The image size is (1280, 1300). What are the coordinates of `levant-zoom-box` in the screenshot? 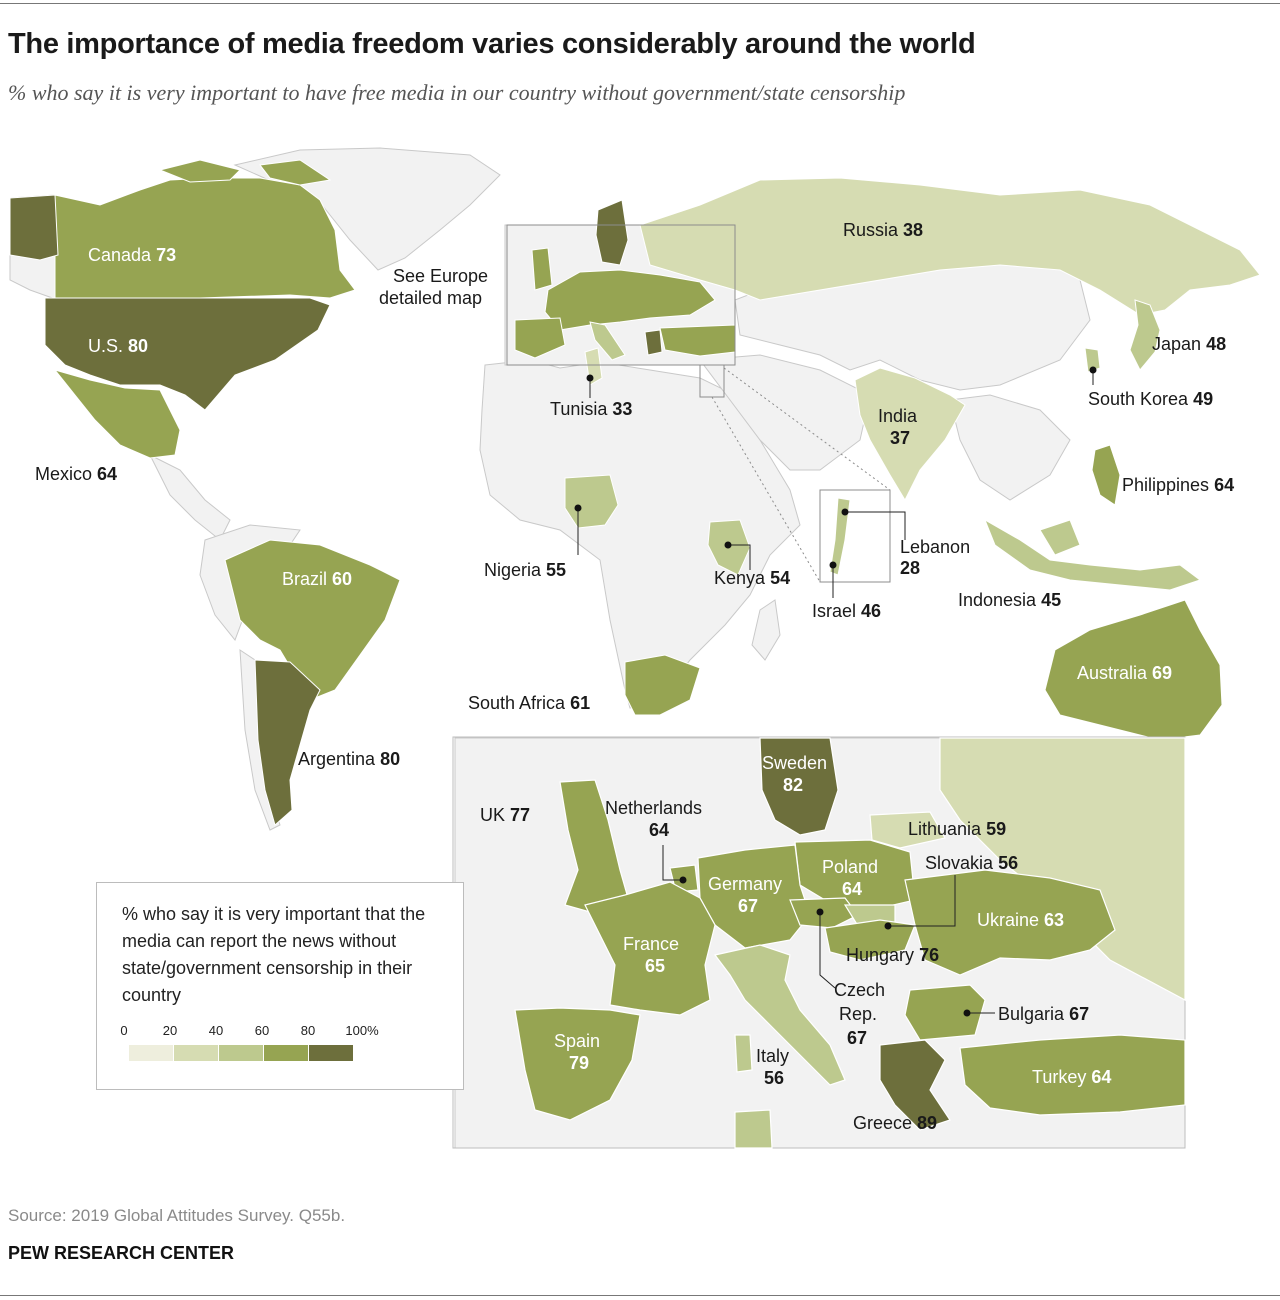 It's located at (855, 536).